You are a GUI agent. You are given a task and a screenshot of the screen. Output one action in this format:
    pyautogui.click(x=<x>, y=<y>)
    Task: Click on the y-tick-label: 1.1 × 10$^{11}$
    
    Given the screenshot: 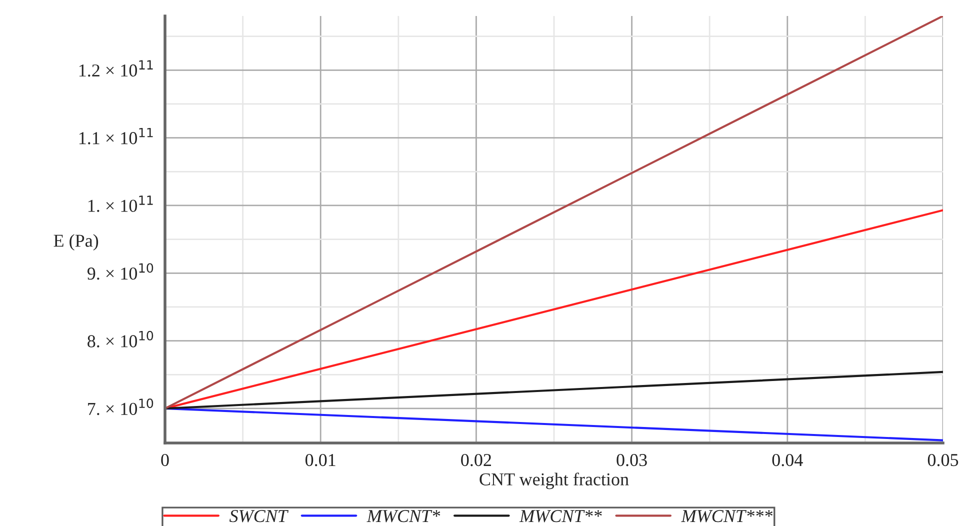 What is the action you would take?
    pyautogui.click(x=116, y=136)
    